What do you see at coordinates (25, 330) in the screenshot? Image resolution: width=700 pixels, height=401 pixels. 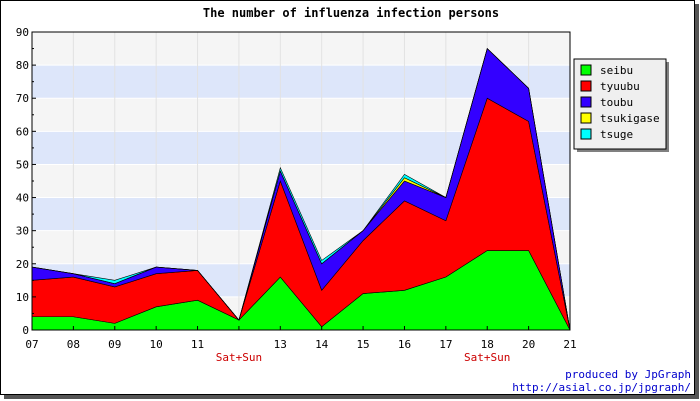 I see `y-tick-label: 0` at bounding box center [25, 330].